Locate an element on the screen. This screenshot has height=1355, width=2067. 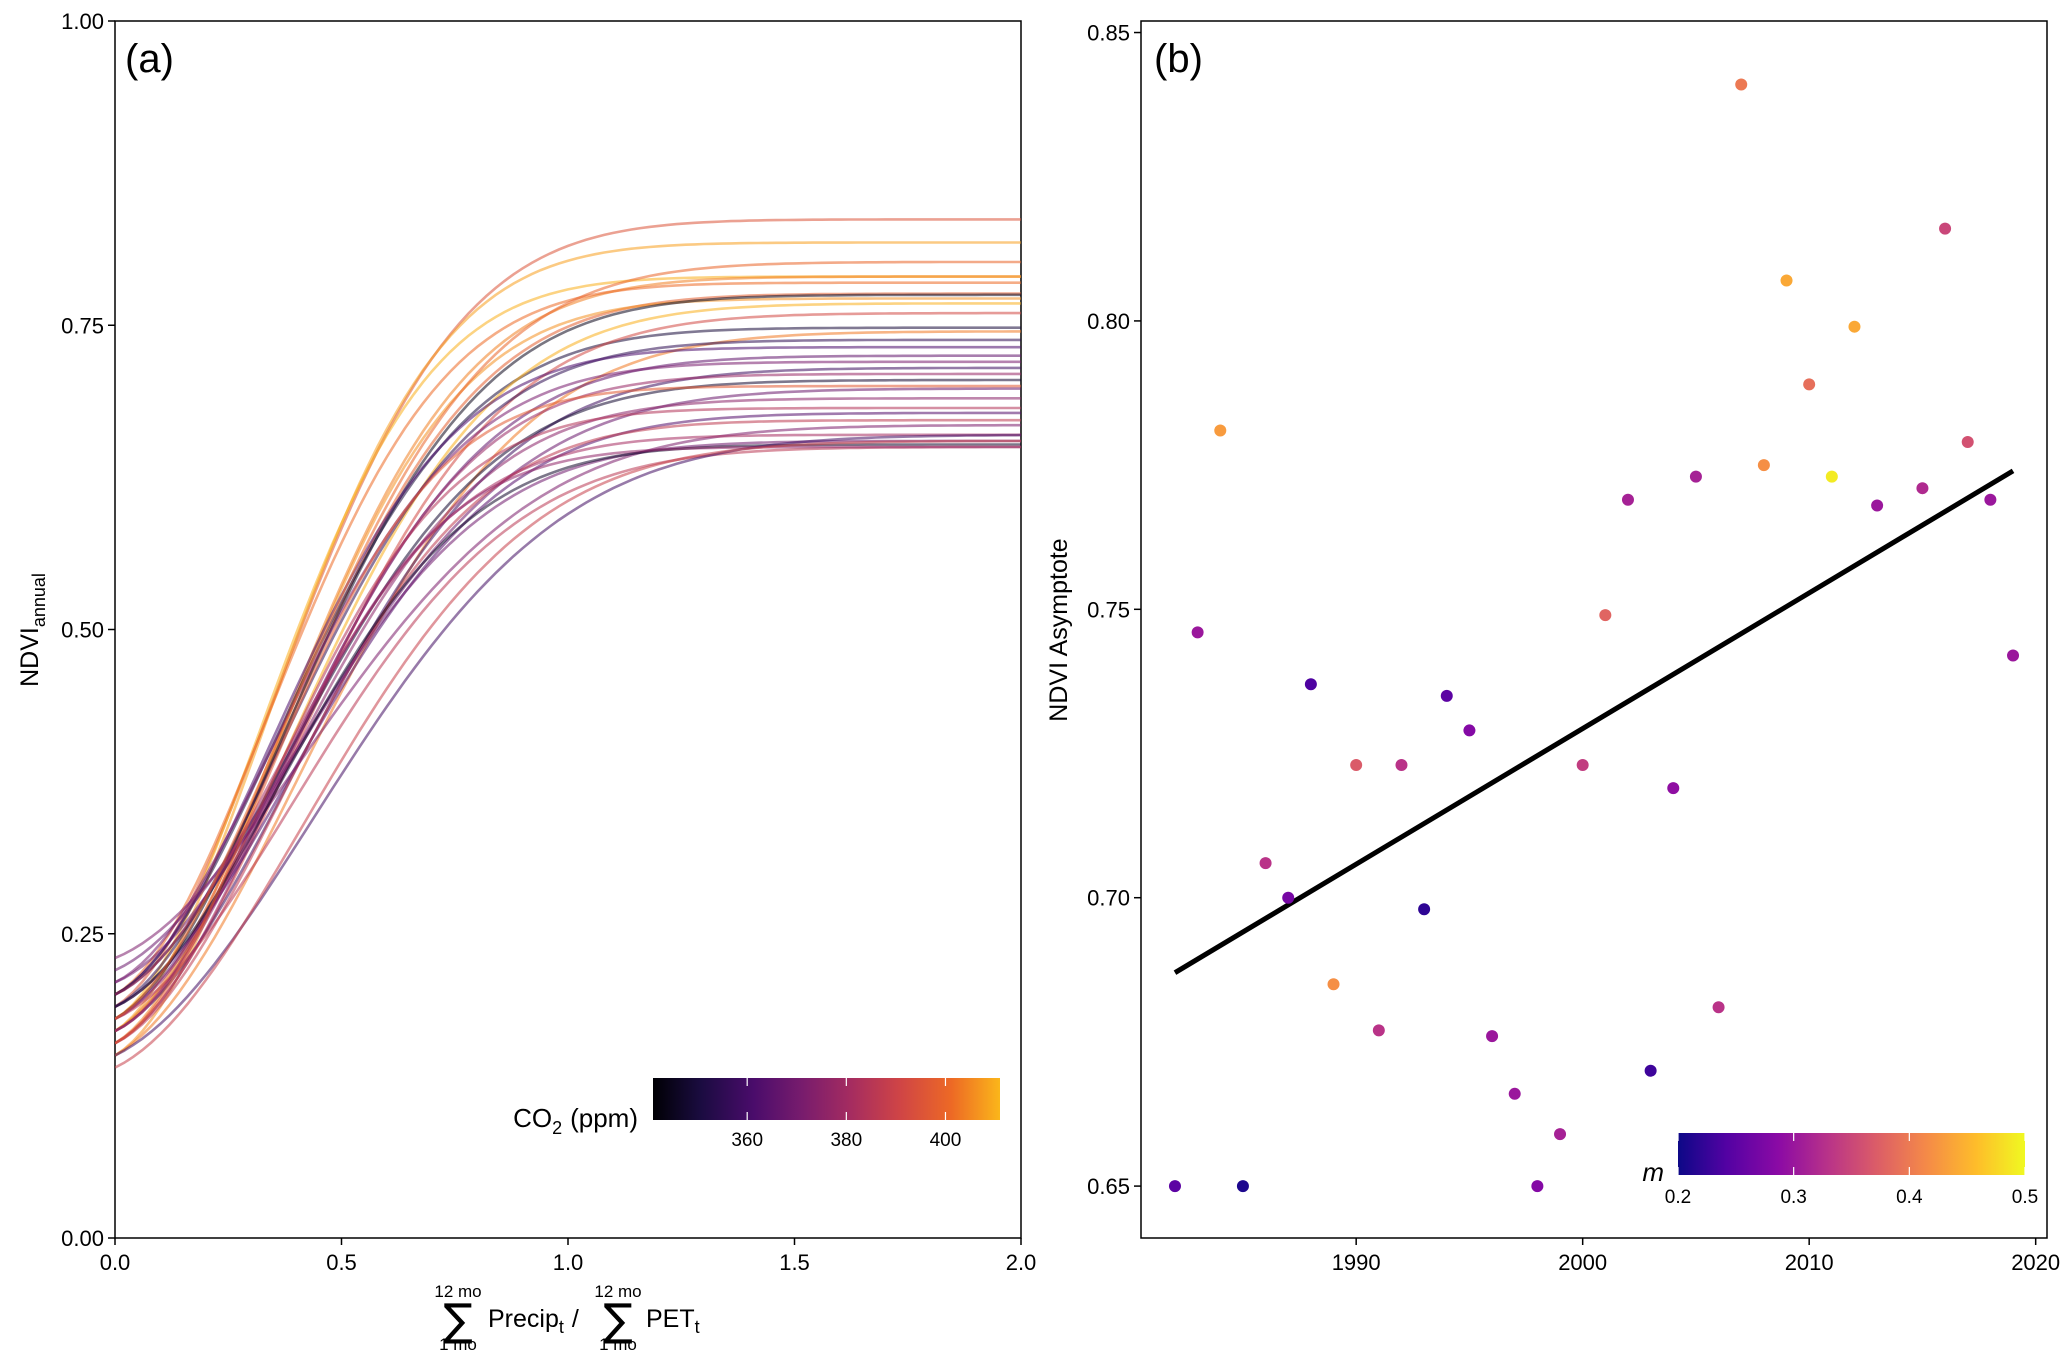
panel-a-ytick-label: 1.00 is located at coordinates (82, 21).